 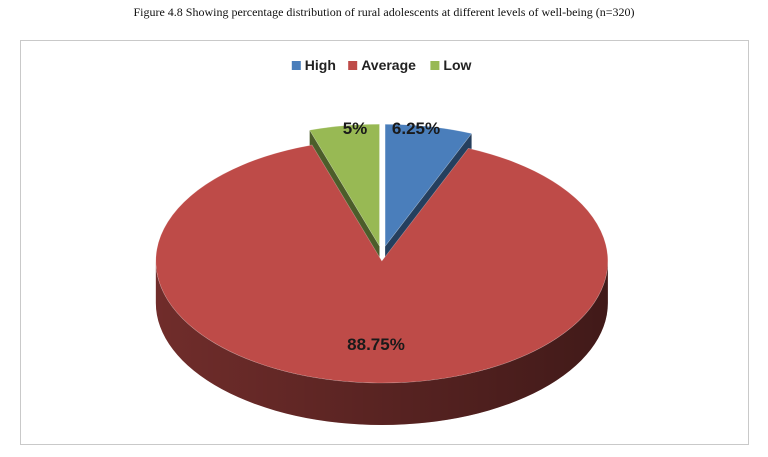 I want to click on legend-swatch-average, so click(x=353, y=65).